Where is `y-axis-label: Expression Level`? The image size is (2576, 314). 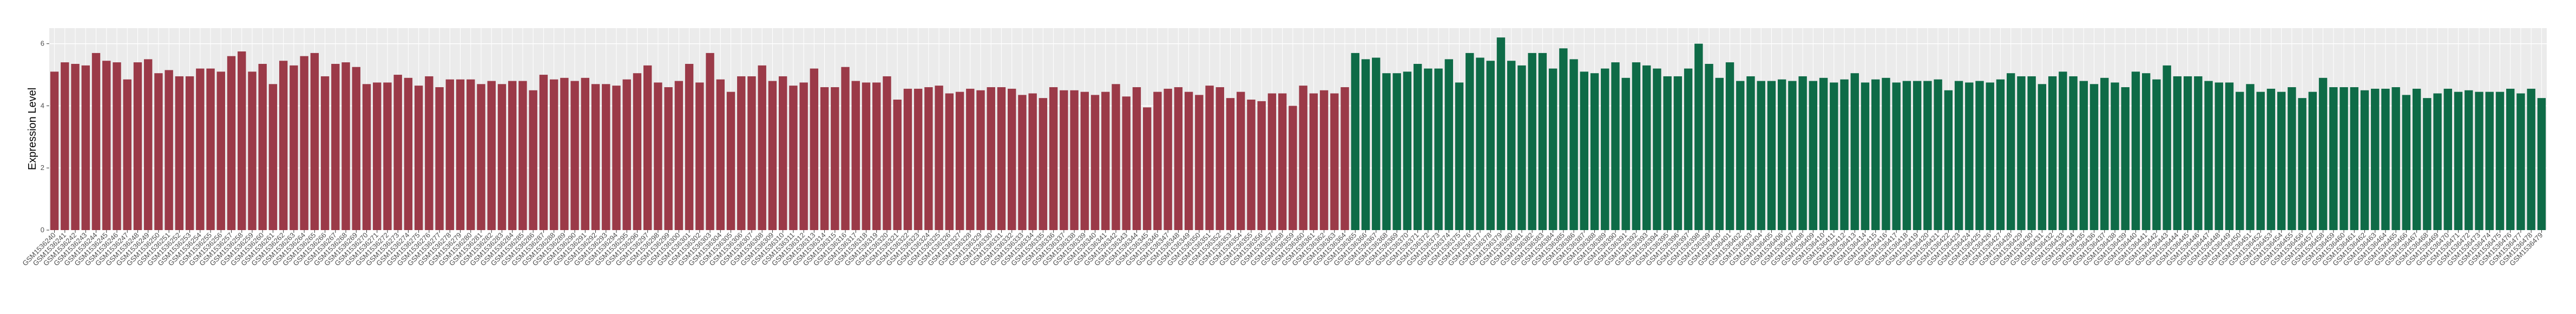
y-axis-label: Expression Level is located at coordinates (32, 129).